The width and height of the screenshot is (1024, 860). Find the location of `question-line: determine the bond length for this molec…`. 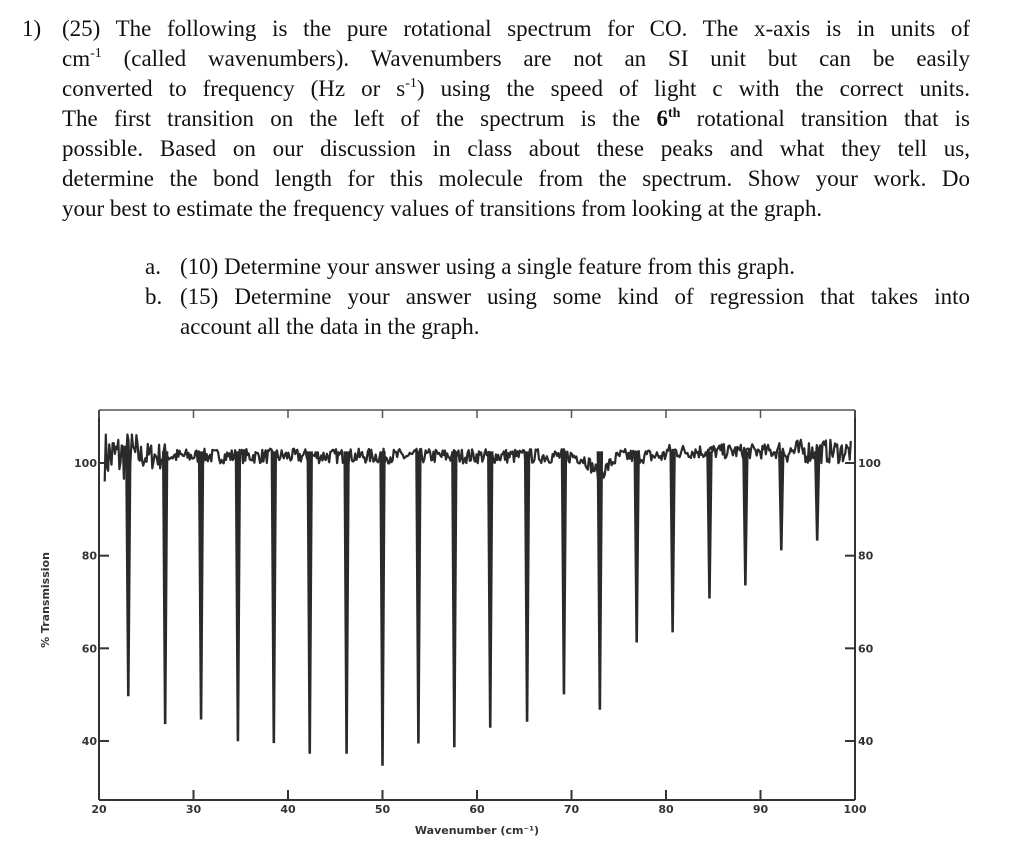

question-line: determine the bond length for this molec… is located at coordinates (516, 178).